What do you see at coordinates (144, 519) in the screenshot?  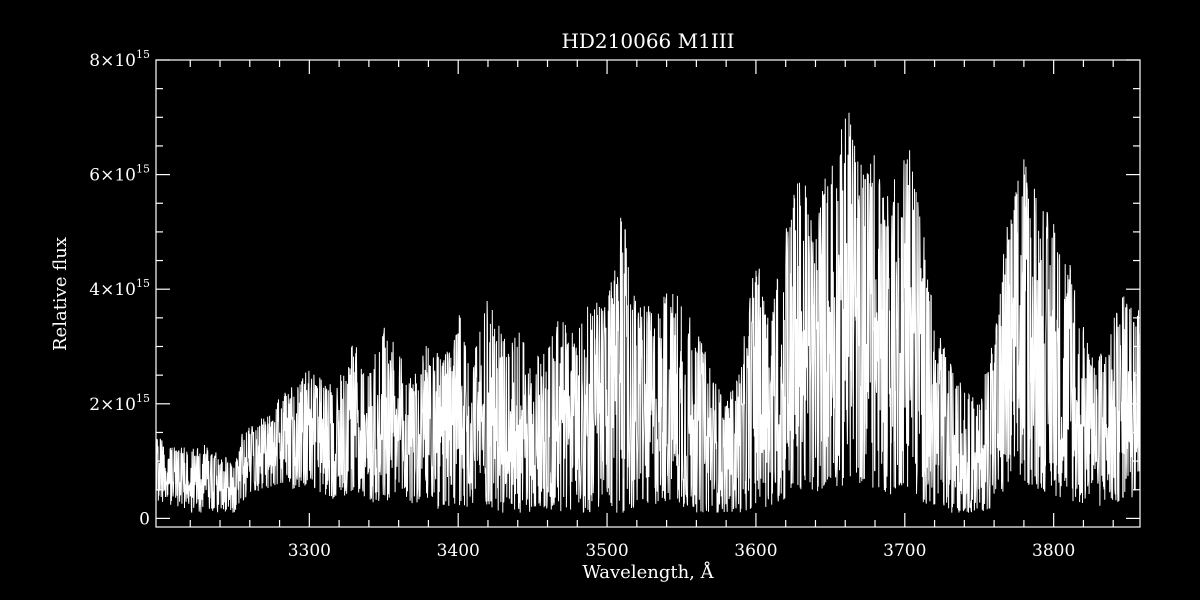 I see `y-tick-label: 0` at bounding box center [144, 519].